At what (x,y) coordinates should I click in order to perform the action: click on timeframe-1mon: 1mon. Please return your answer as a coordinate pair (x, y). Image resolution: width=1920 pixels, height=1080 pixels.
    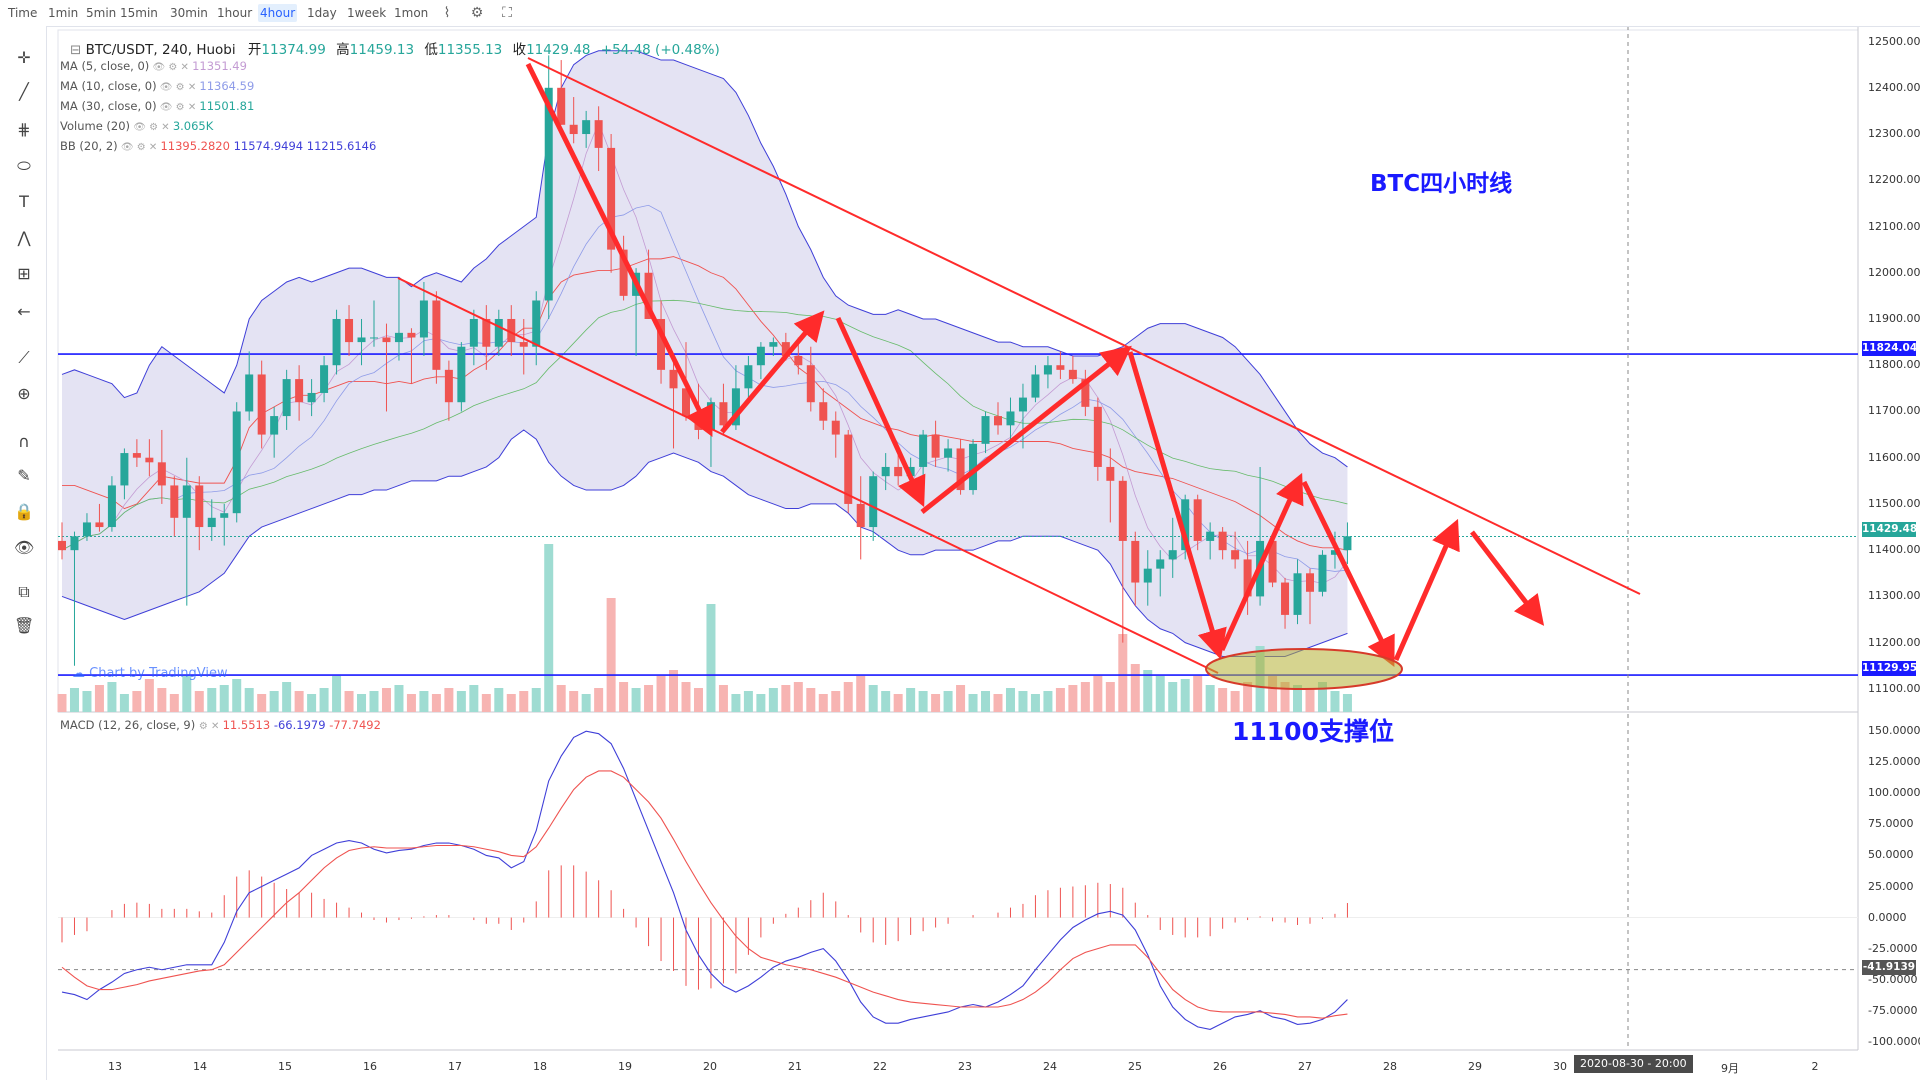
    Looking at the image, I should click on (411, 13).